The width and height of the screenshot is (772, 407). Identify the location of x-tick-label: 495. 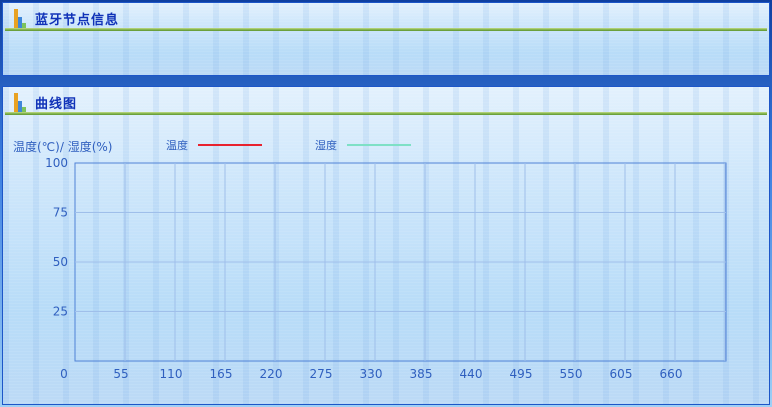
(521, 374).